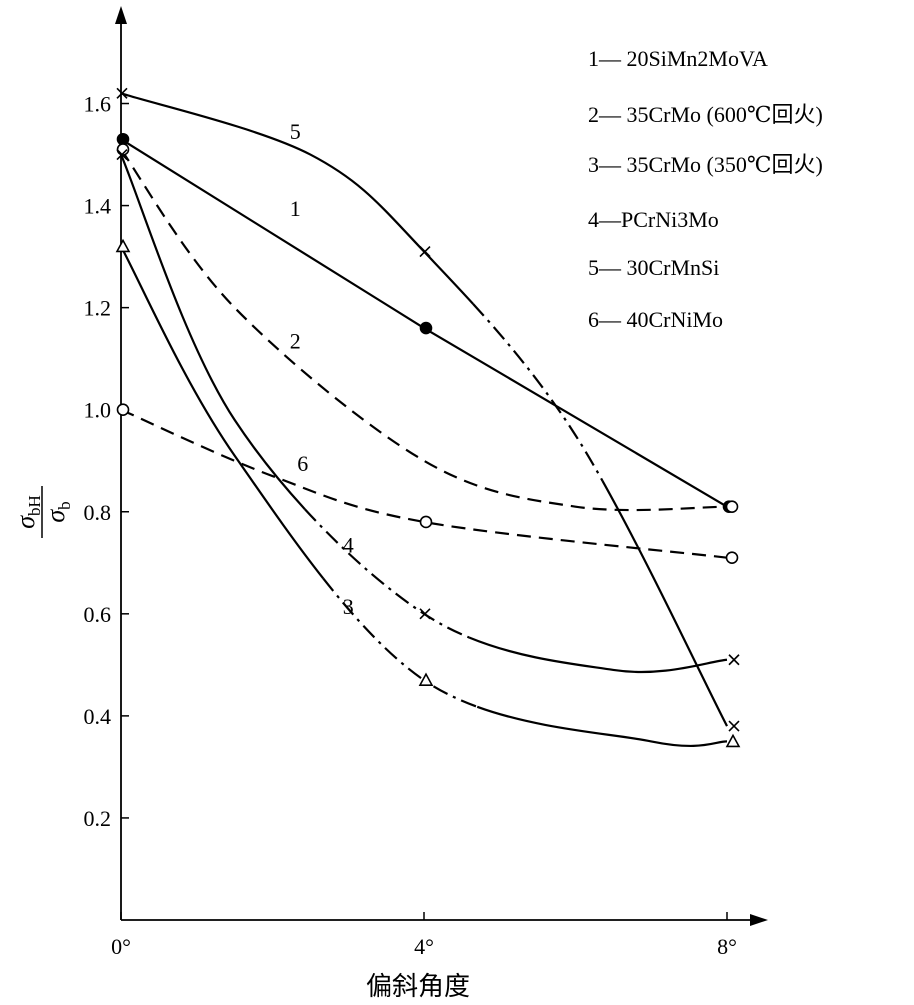 The height and width of the screenshot is (1005, 914). Describe the element at coordinates (653, 267) in the screenshot. I see `legend-entry-5: 5— 30CrMnSi` at that location.